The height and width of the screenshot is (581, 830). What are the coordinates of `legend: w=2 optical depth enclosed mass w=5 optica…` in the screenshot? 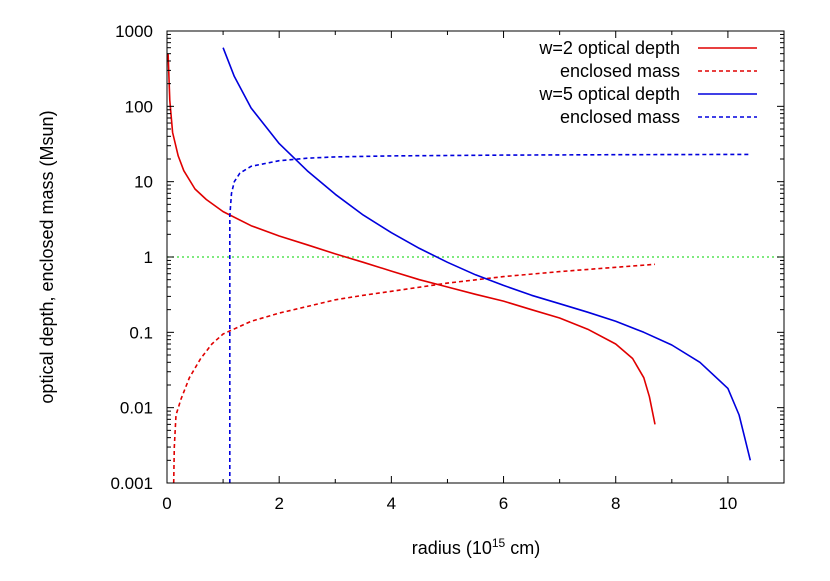 It's located at (647, 82).